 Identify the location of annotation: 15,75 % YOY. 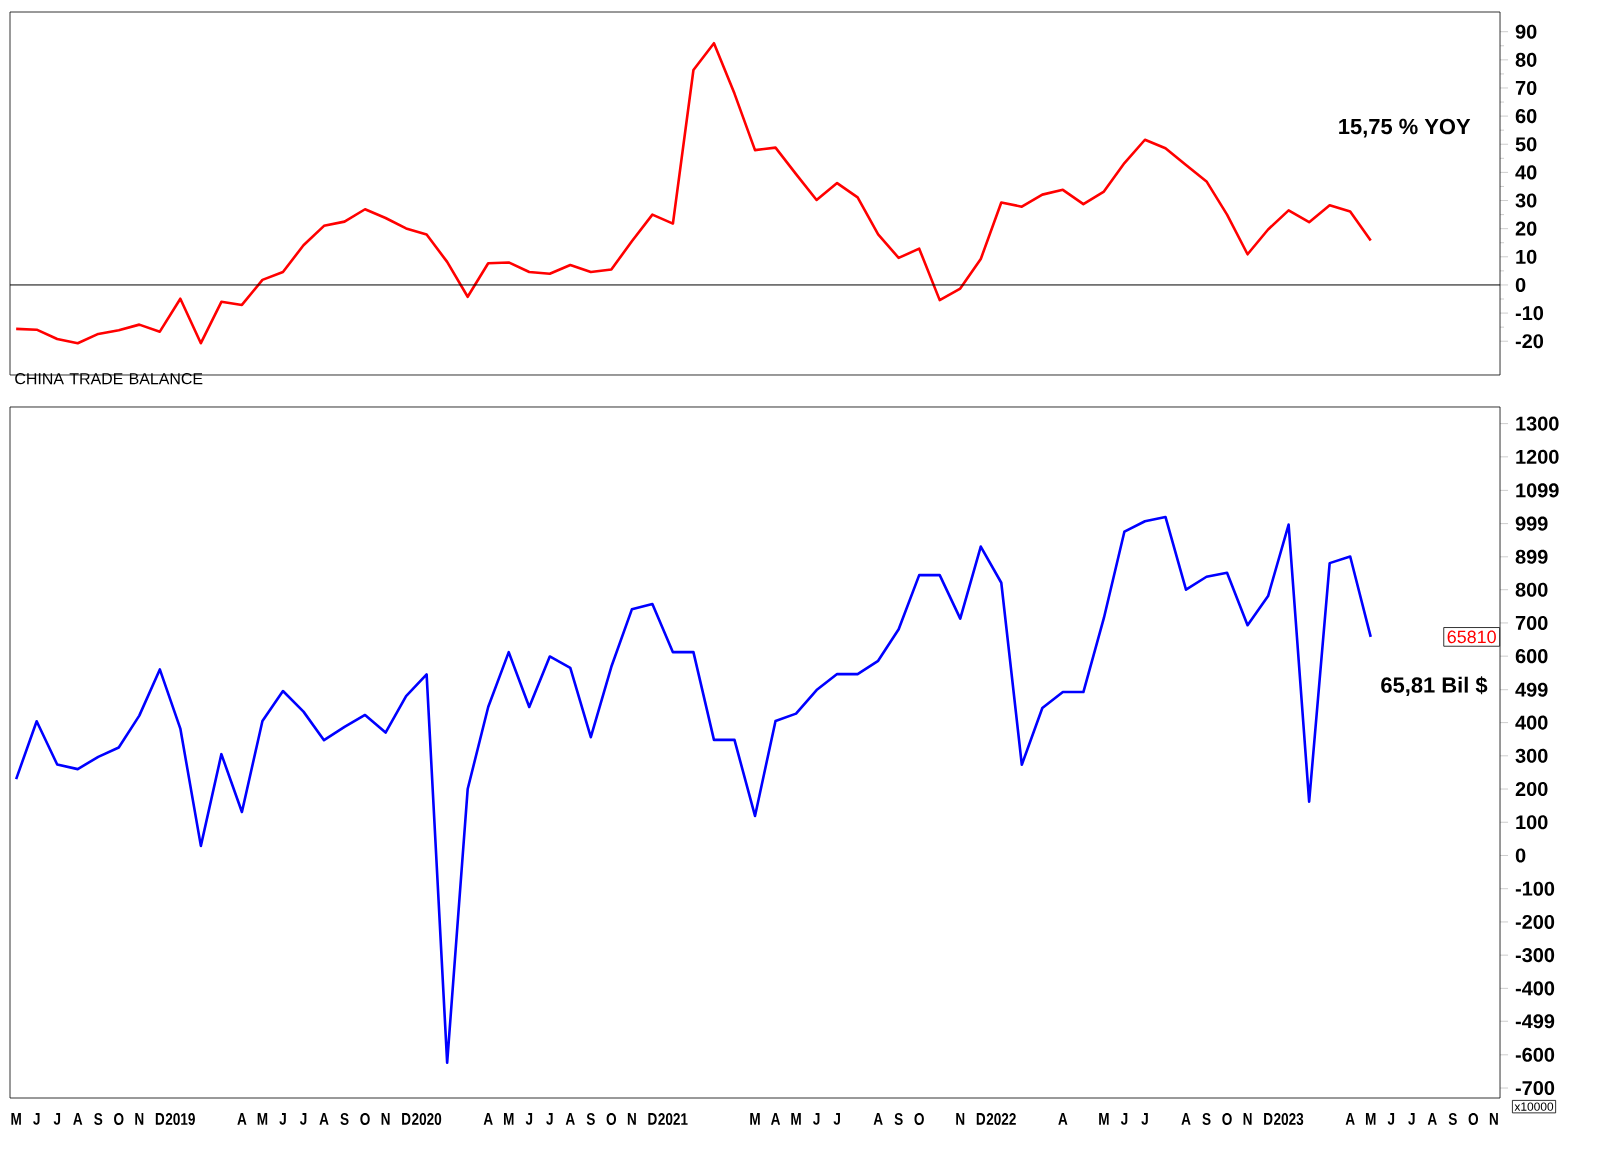
(1405, 128).